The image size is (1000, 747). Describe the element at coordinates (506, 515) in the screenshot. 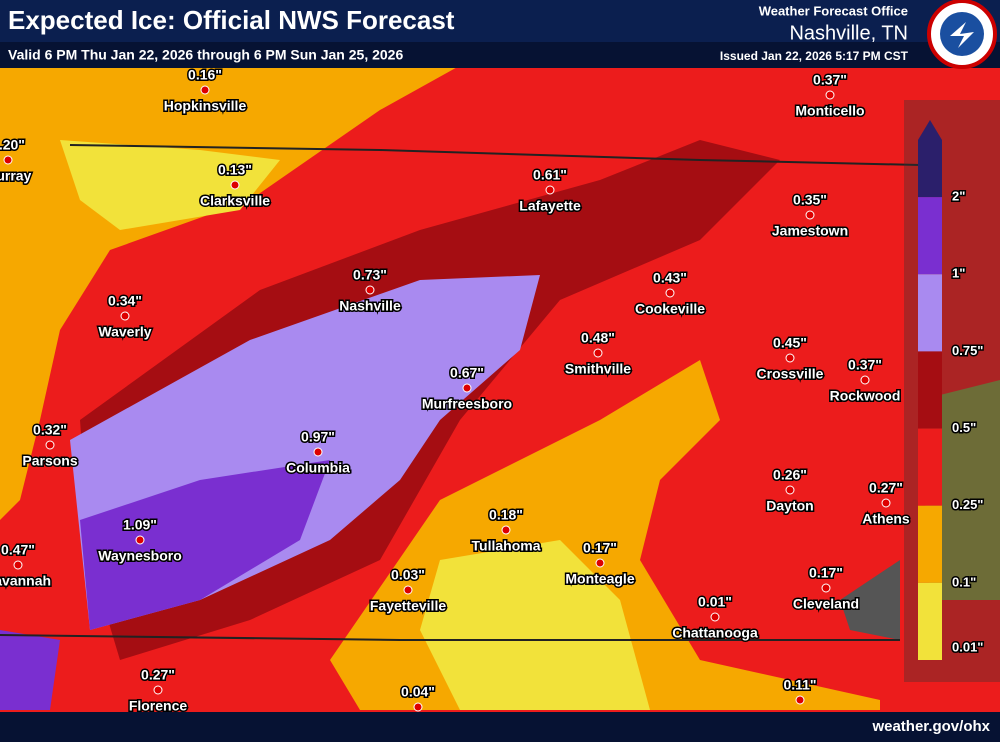

I see `city-value: 0.18"` at that location.